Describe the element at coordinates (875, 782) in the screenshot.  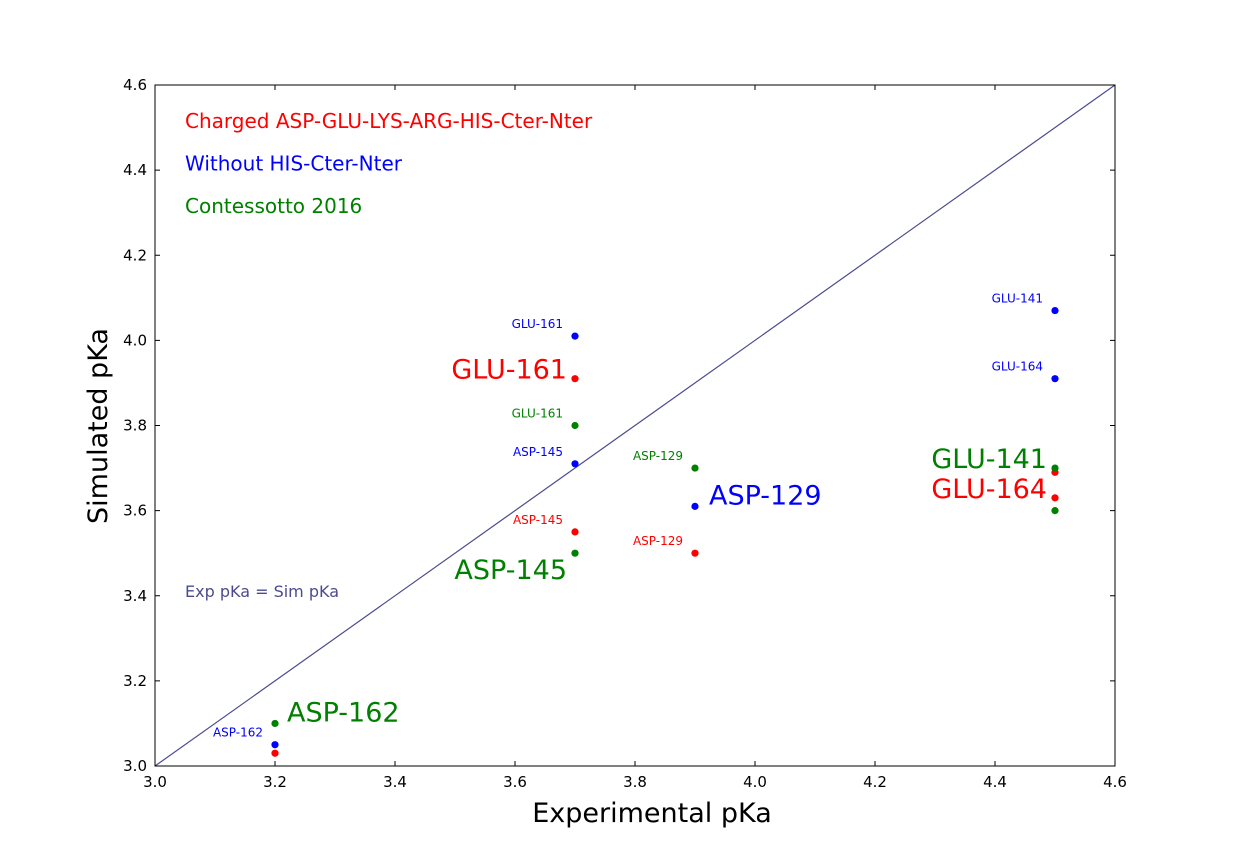
I see `x-tick-label: 4.2` at that location.